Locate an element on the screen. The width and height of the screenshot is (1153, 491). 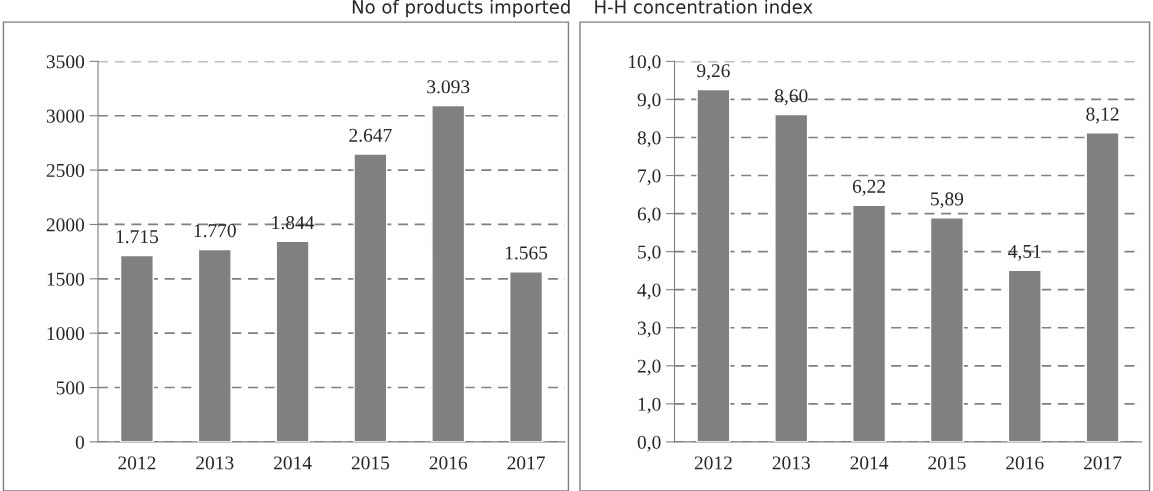
data-label: 4,51 is located at coordinates (1024, 252).